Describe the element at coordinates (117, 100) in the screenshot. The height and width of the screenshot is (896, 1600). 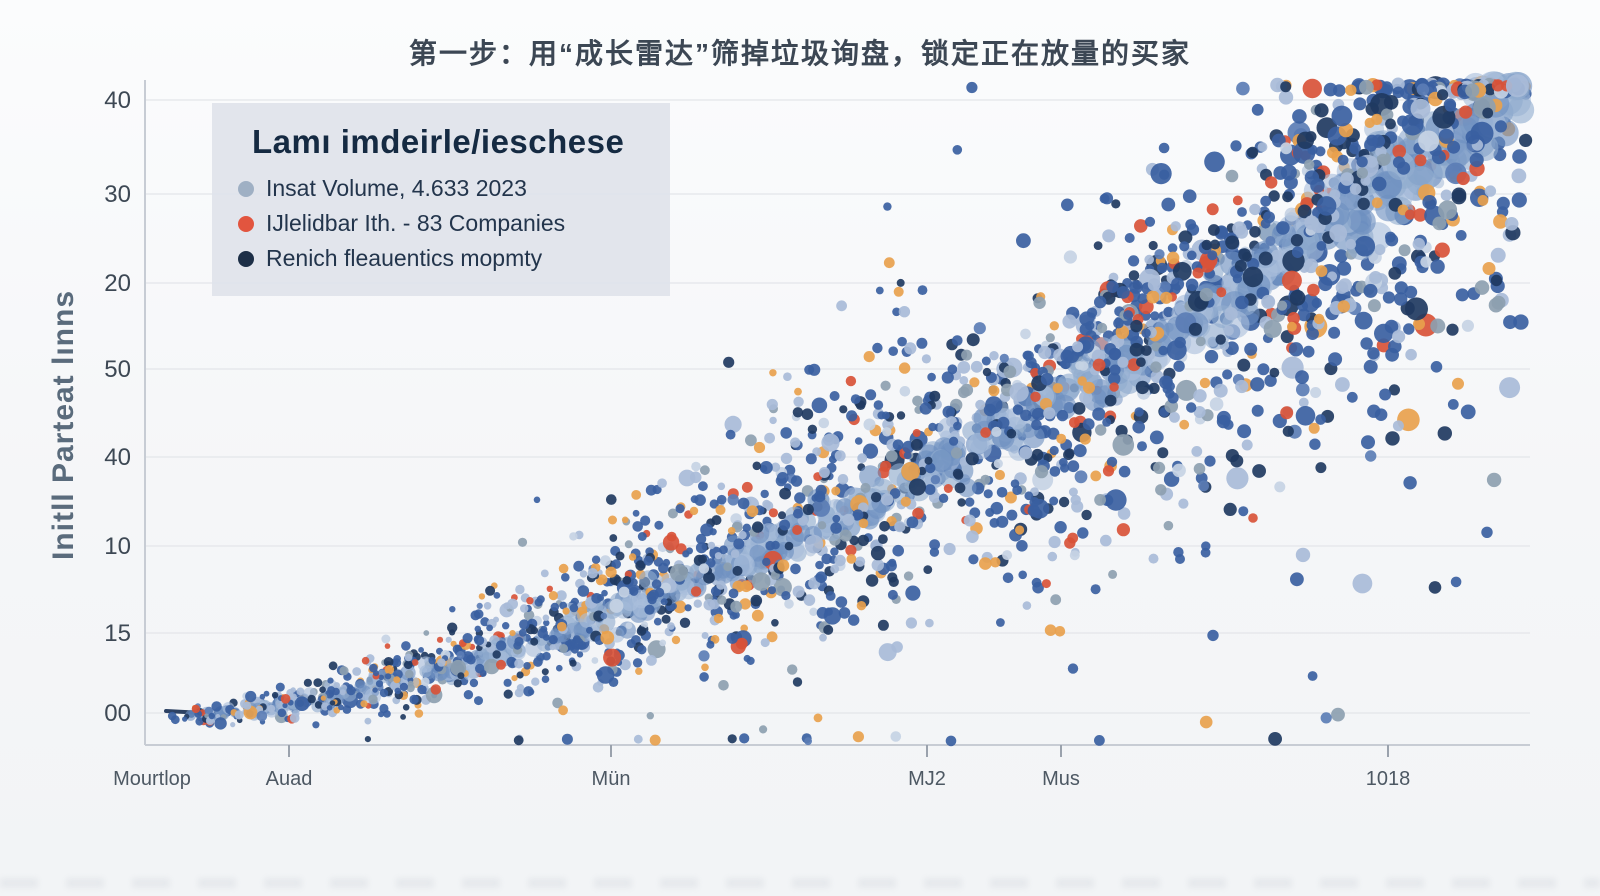
I see `y-tick-label: 40` at that location.